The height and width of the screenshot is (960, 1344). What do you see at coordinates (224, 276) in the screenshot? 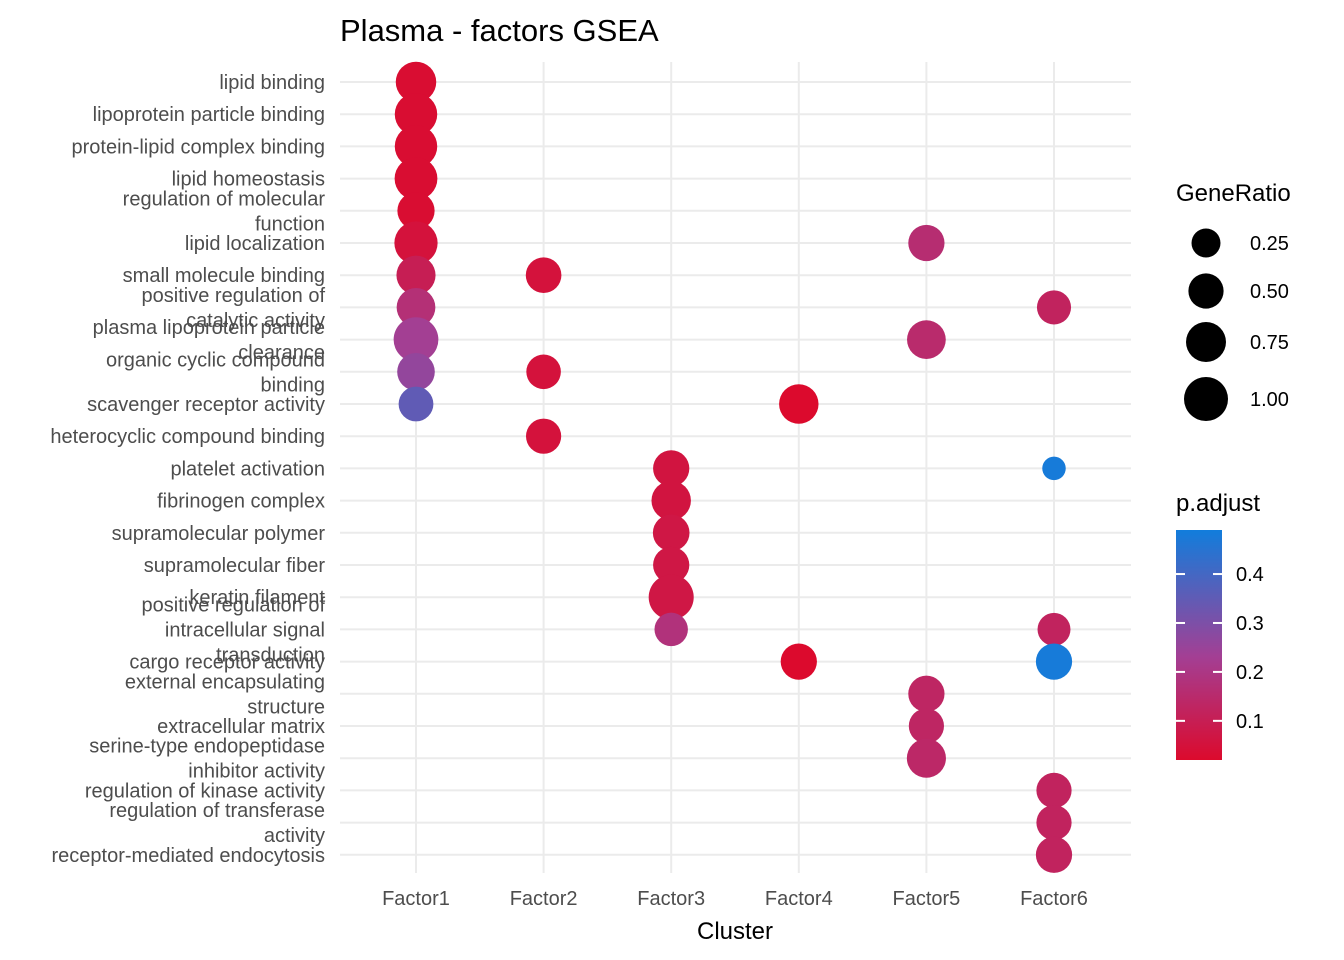
I see `y-term-label: small molecule binding` at bounding box center [224, 276].